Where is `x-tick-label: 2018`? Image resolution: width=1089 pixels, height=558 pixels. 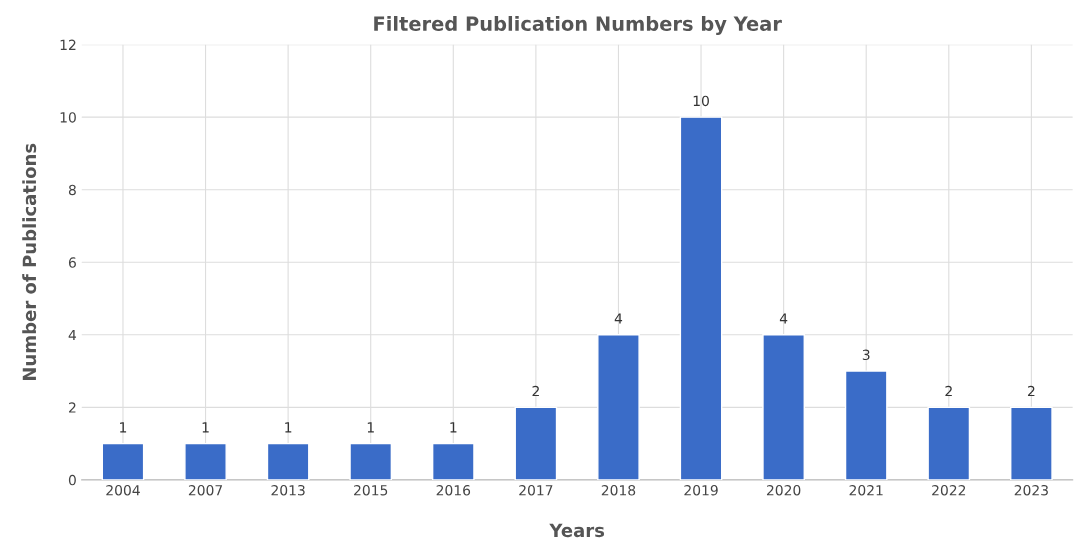 x-tick-label: 2018 is located at coordinates (618, 490).